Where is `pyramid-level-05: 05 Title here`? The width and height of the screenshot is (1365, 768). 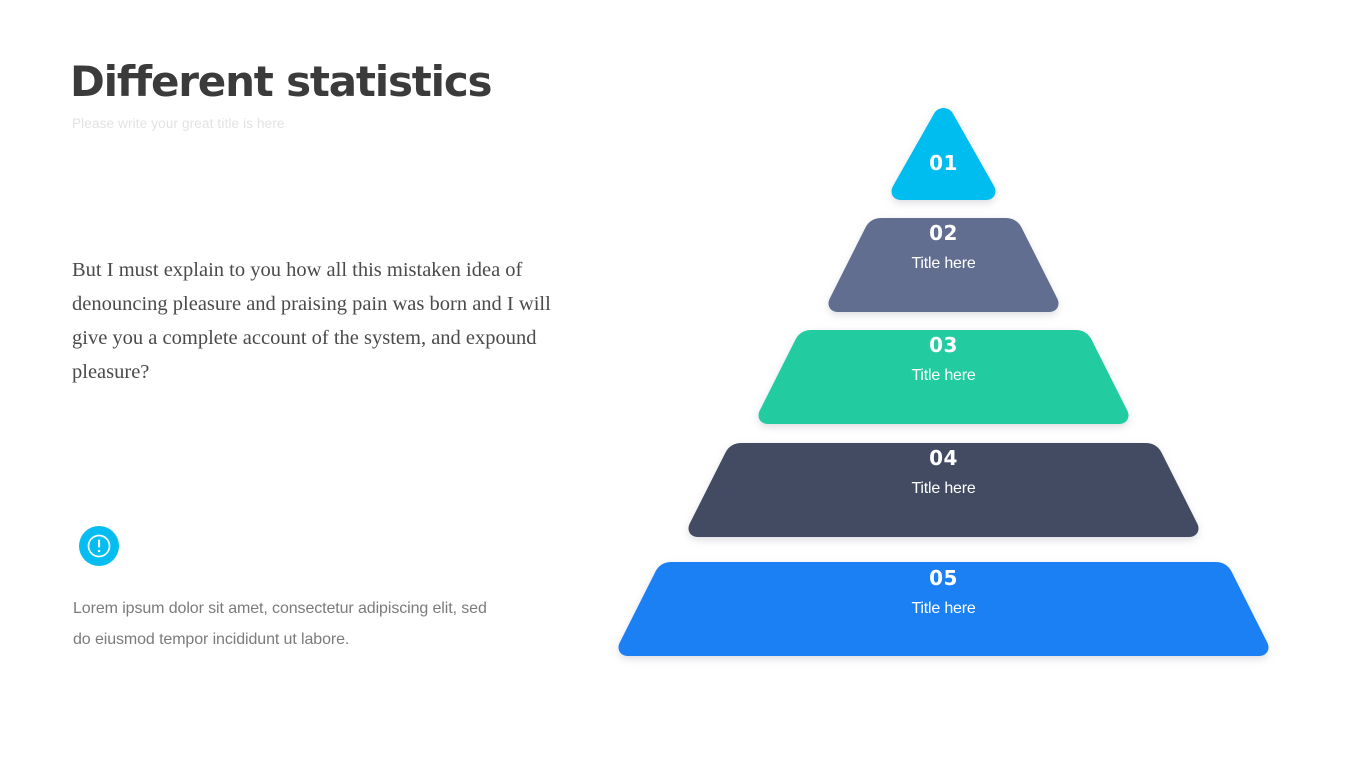 pyramid-level-05: 05 Title here is located at coordinates (943, 609).